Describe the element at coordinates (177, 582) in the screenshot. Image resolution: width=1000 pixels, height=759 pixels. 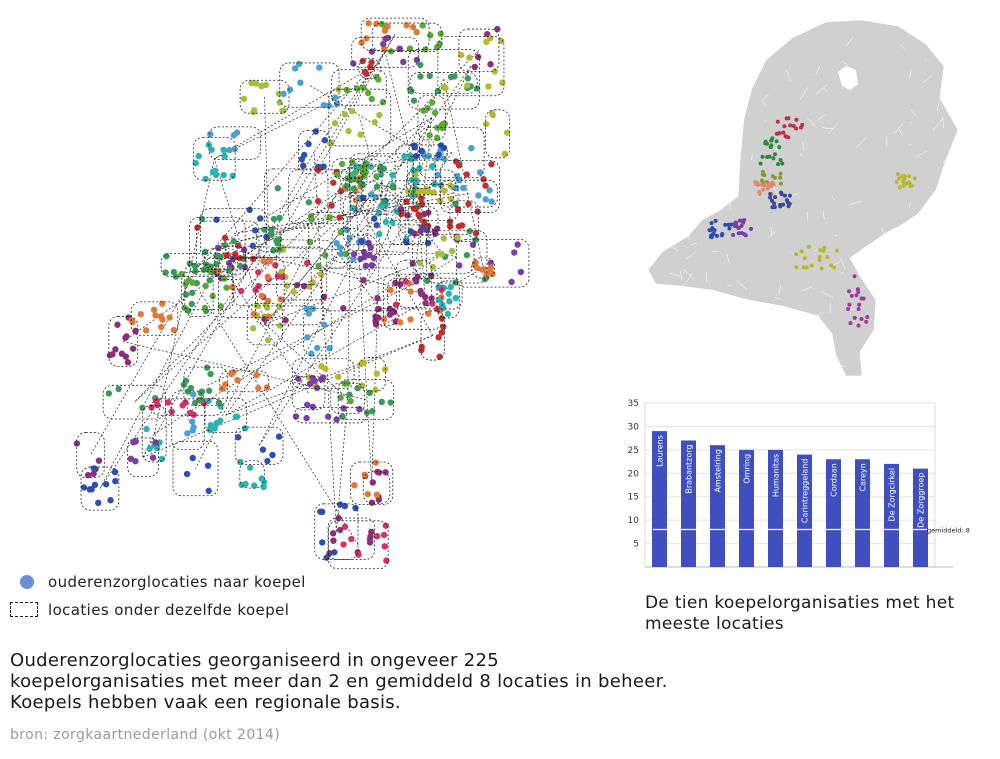
I see `legend-locations-label: ouderenzorglocaties naar koepel` at that location.